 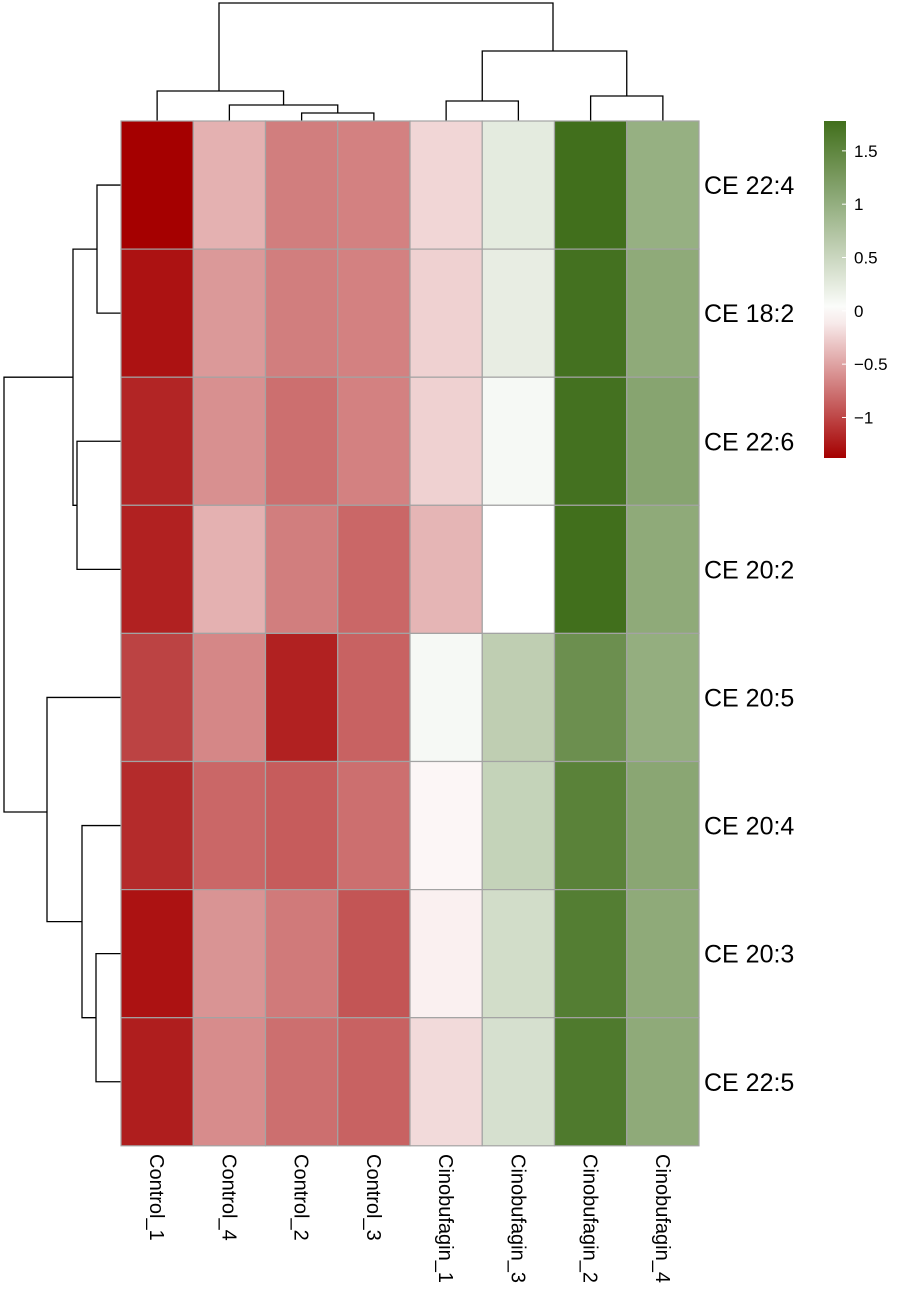 I want to click on column-label: Control_2, so click(x=301, y=1197).